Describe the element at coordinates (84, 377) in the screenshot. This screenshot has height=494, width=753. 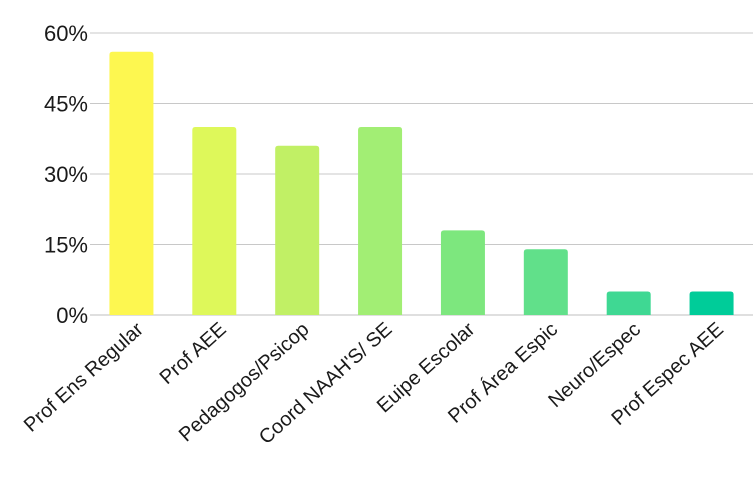
I see `x-tick-label: Prof Ens Regular` at that location.